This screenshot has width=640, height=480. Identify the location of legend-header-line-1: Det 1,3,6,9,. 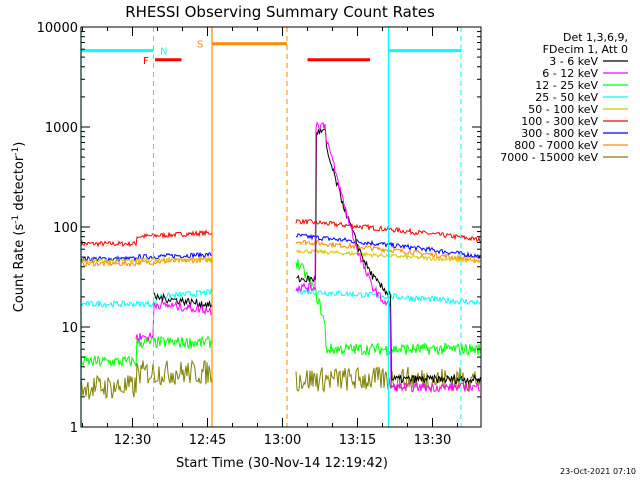
(595, 37).